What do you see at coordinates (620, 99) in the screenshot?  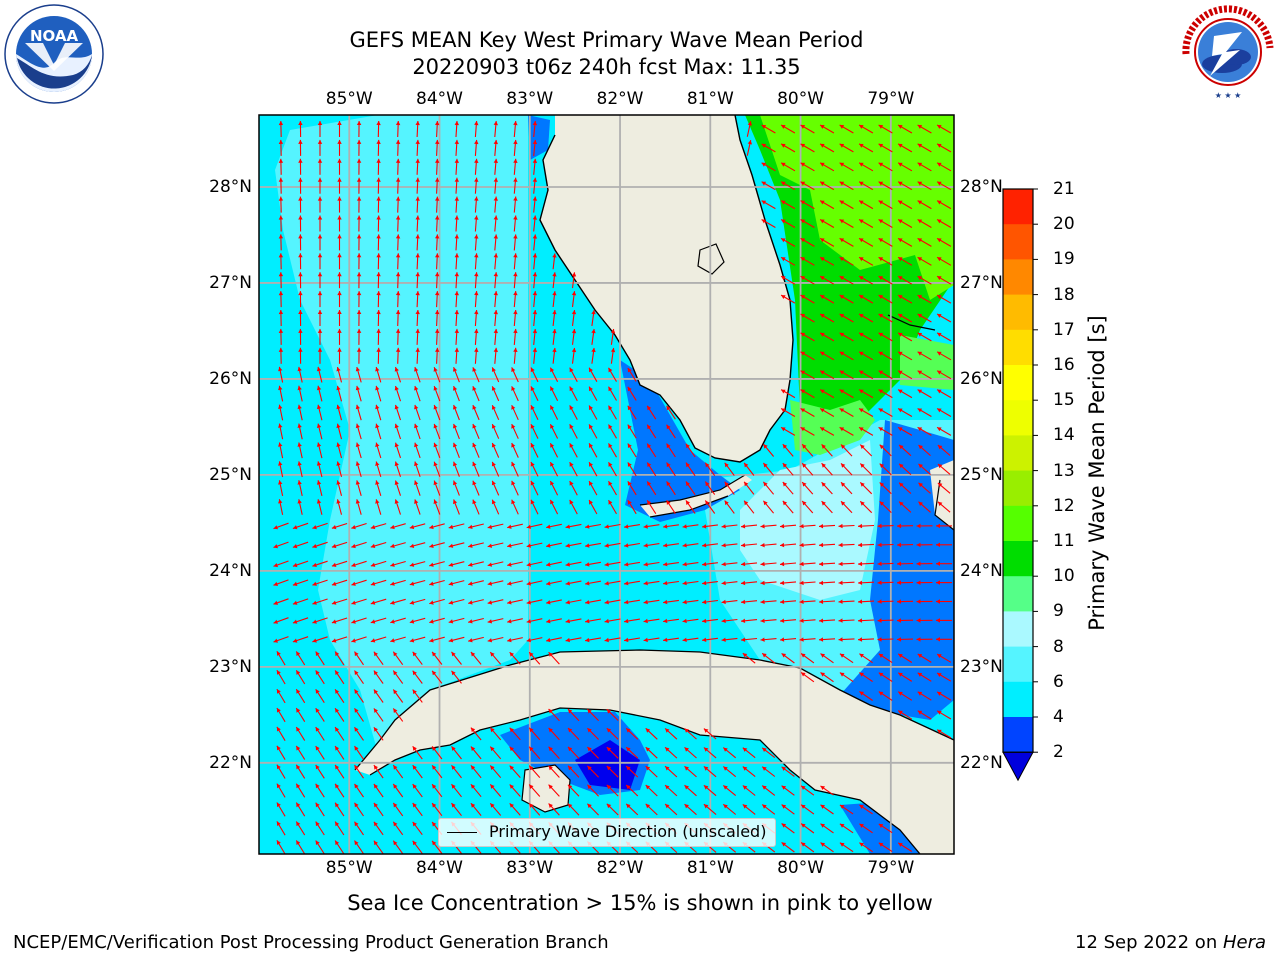 I see `lon-tick-label: 82°W` at bounding box center [620, 99].